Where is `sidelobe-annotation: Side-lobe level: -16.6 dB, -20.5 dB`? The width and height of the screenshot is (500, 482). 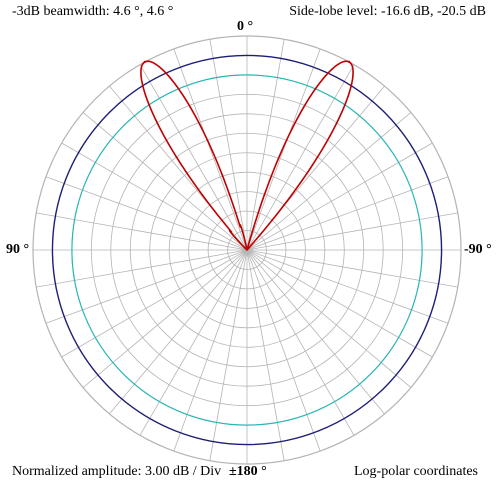 sidelobe-annotation: Side-lobe level: -16.6 dB, -20.5 dB is located at coordinates (387, 11).